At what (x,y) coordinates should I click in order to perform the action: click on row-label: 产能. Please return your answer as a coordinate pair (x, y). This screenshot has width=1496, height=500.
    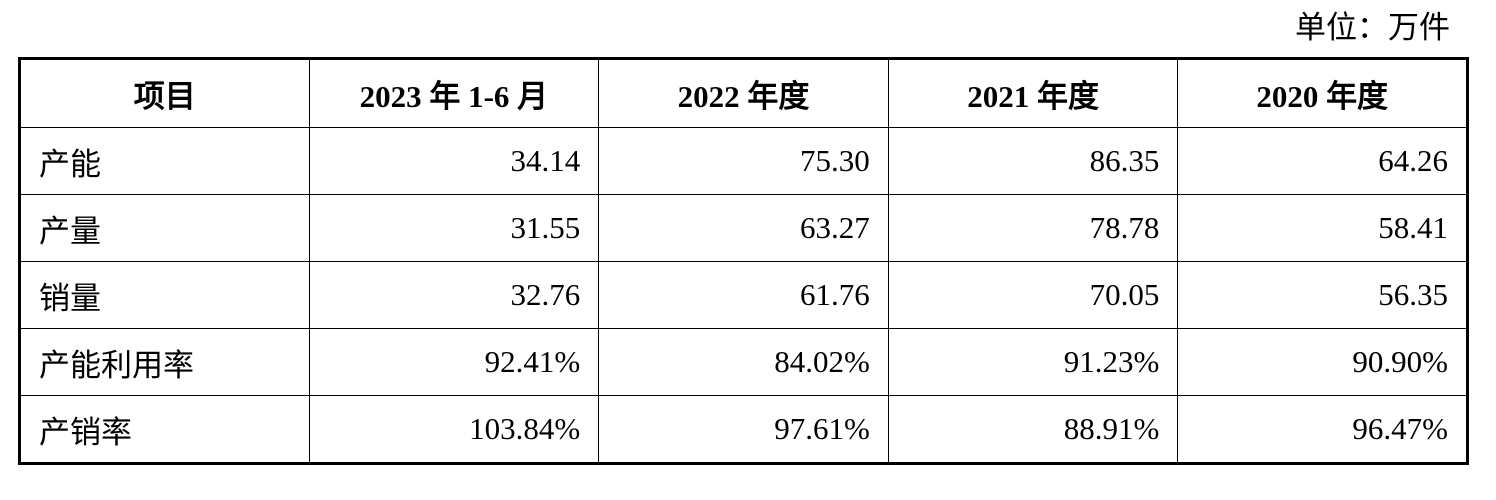
    Looking at the image, I should click on (164, 161).